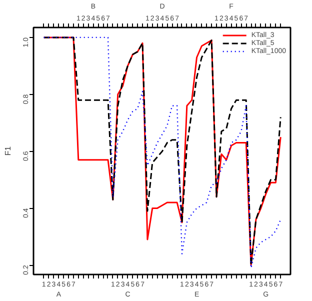 This screenshot has height=301, width=312. What do you see at coordinates (8, 151) in the screenshot?
I see `y-axis-title: F1` at bounding box center [8, 151].